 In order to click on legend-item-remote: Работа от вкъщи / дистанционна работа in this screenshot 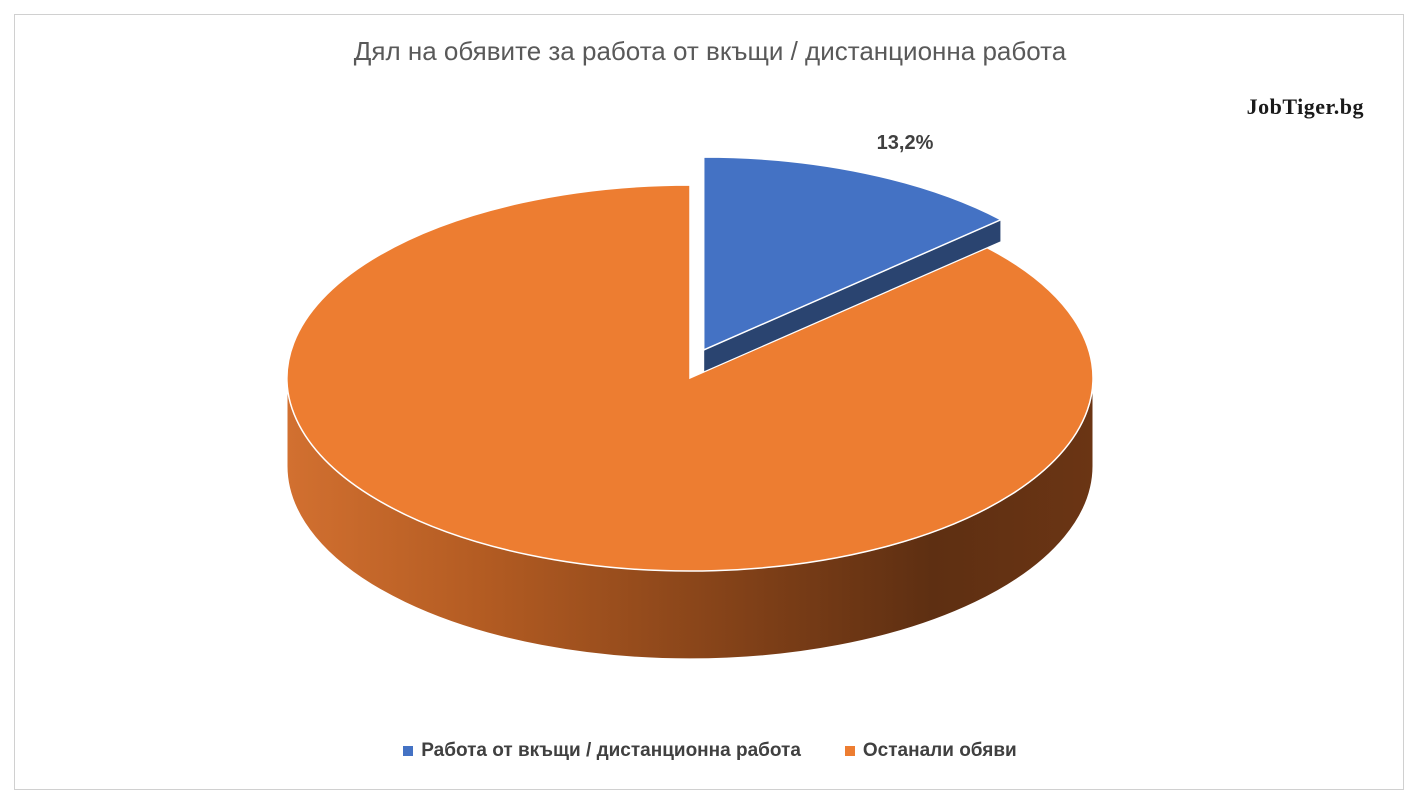, I will do `click(602, 751)`.